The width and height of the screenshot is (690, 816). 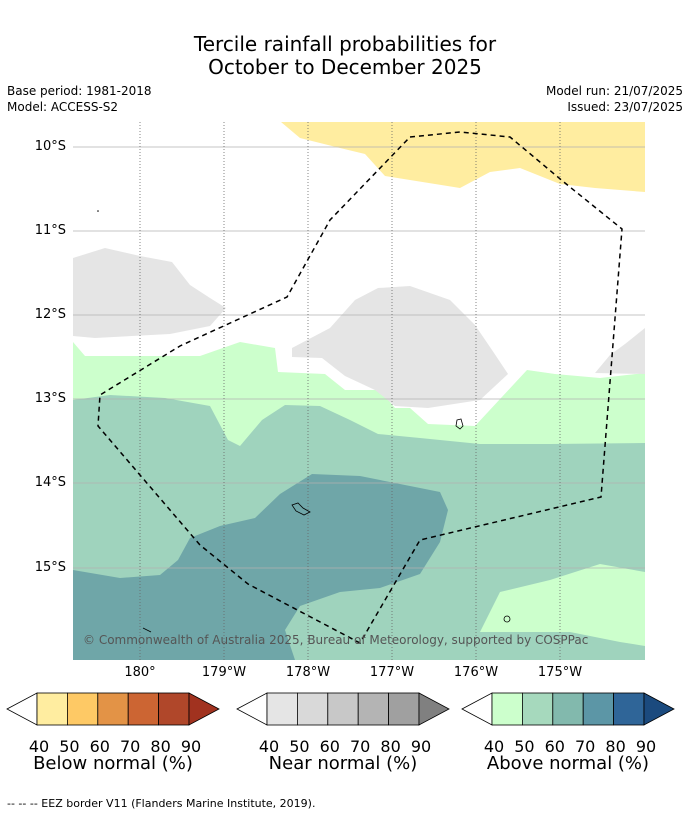 What do you see at coordinates (149, 293) in the screenshot?
I see `near-normal-region-west` at bounding box center [149, 293].